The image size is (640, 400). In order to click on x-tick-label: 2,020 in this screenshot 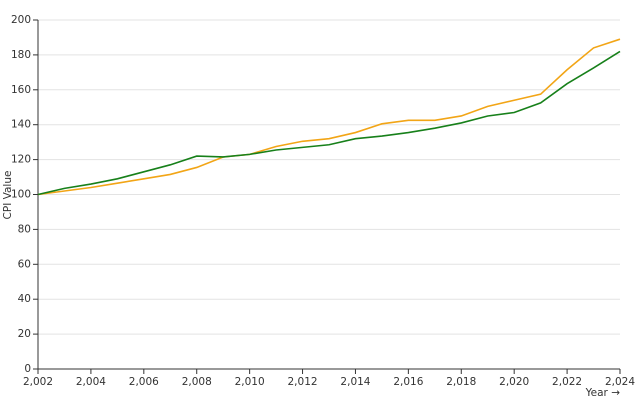, I will do `click(514, 382)`.